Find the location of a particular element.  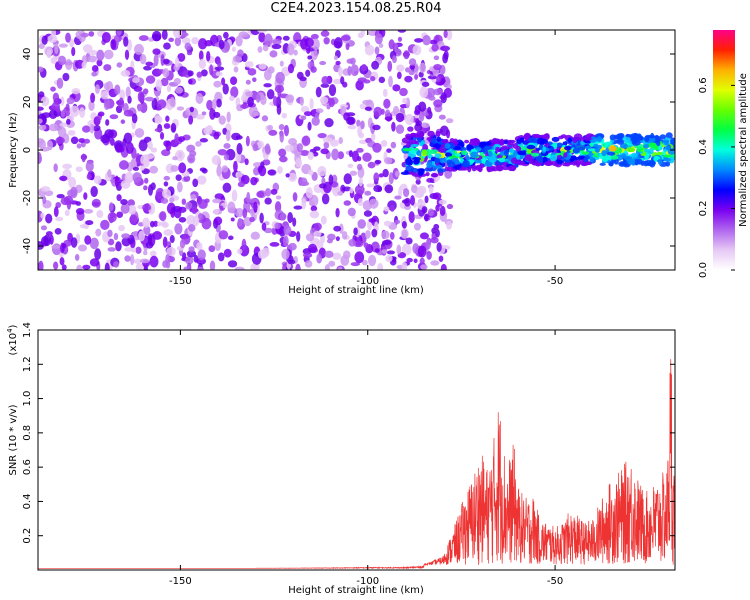

snr-multiplier: (x104) is located at coordinates (12, 339).